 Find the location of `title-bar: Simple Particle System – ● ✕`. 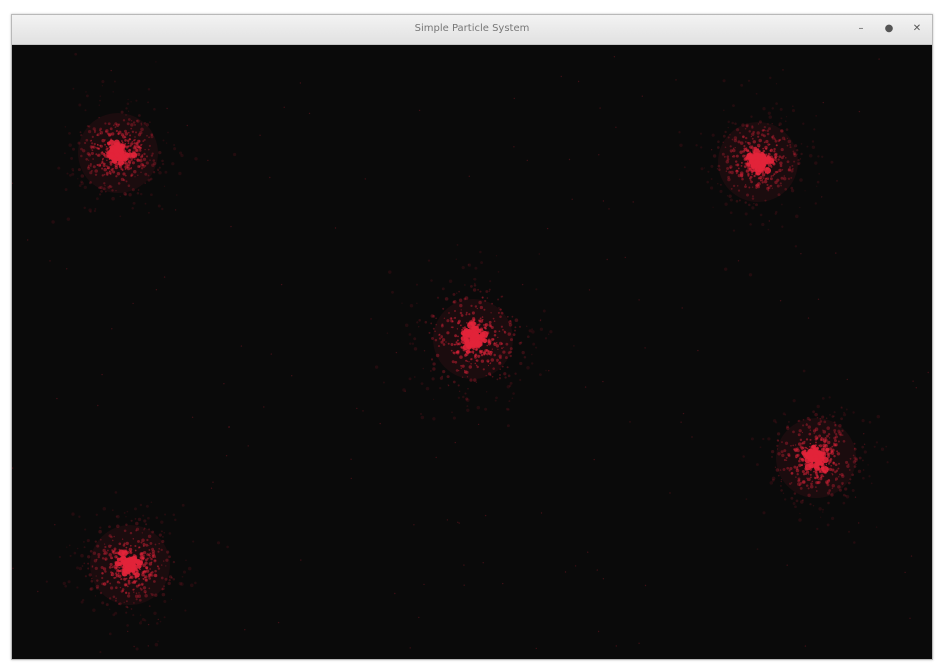

title-bar: Simple Particle System – ● ✕ is located at coordinates (472, 30).